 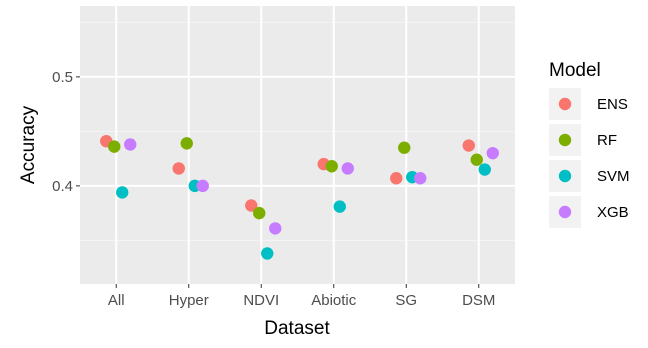 I want to click on legend-key-ens, so click(x=565, y=104).